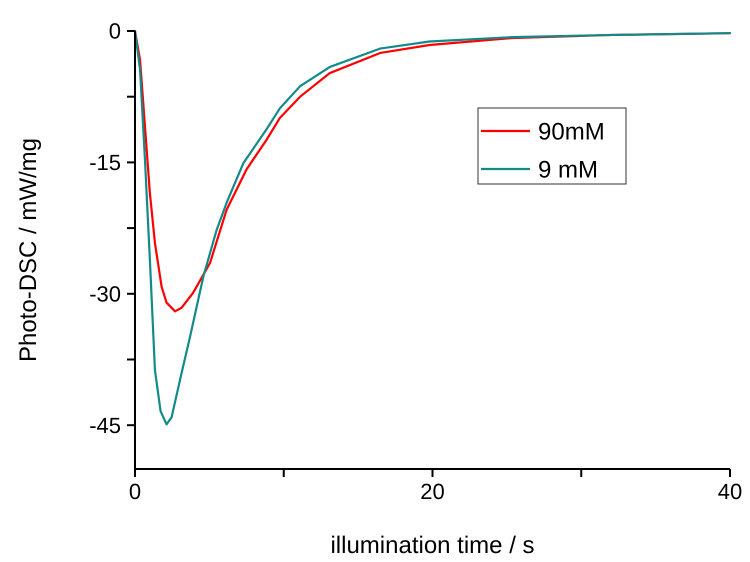 The width and height of the screenshot is (750, 562). I want to click on y-tick-label: 0, so click(114, 31).